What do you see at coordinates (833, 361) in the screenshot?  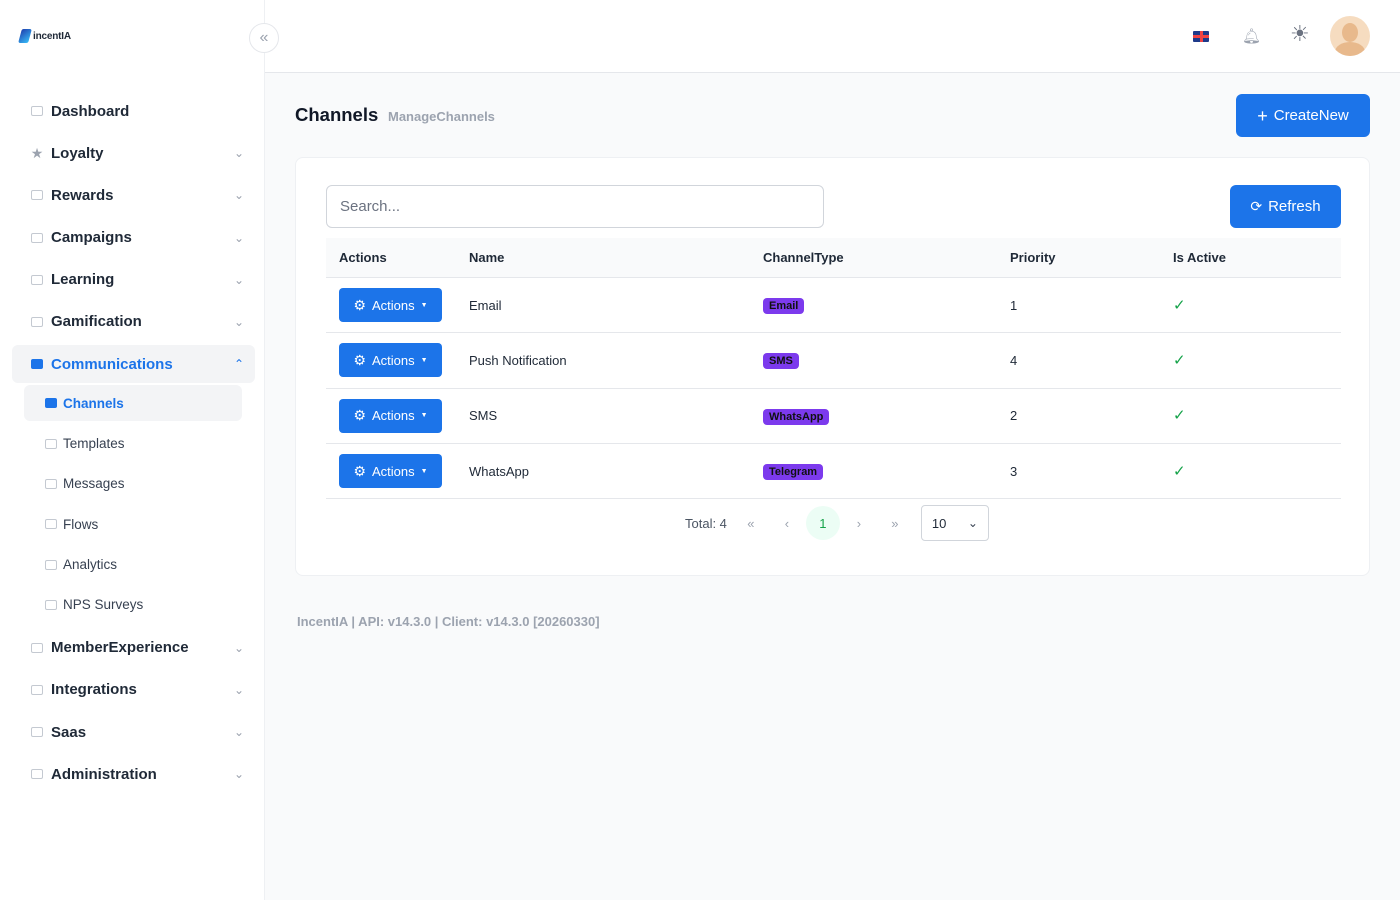 I see `table-row: ⚙ Actions ▼ Push Notification SMS 4 ✓` at bounding box center [833, 361].